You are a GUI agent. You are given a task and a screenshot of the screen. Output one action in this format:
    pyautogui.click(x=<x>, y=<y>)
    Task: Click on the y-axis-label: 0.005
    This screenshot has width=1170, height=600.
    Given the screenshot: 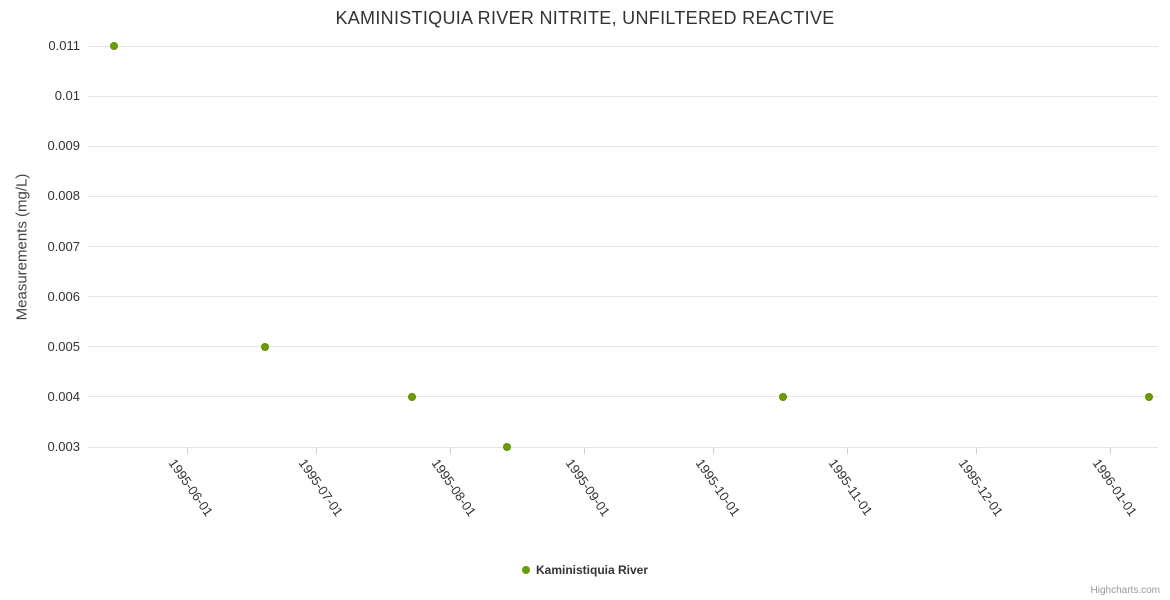 What is the action you would take?
    pyautogui.click(x=63, y=346)
    